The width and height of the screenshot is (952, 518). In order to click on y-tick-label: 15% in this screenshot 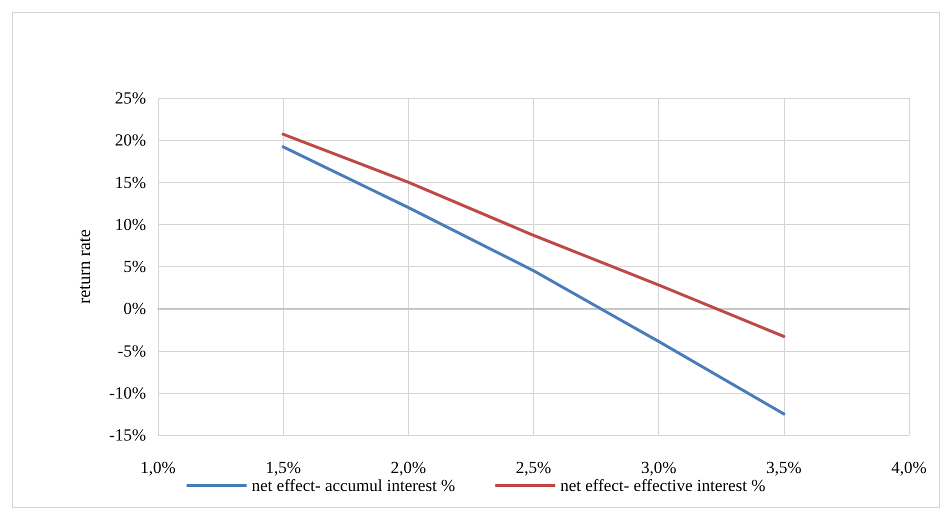, I will do `click(130, 182)`.